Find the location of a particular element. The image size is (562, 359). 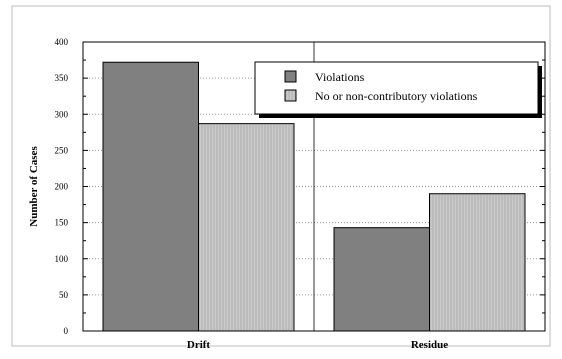

y-tick-label: 400 is located at coordinates (62, 42).